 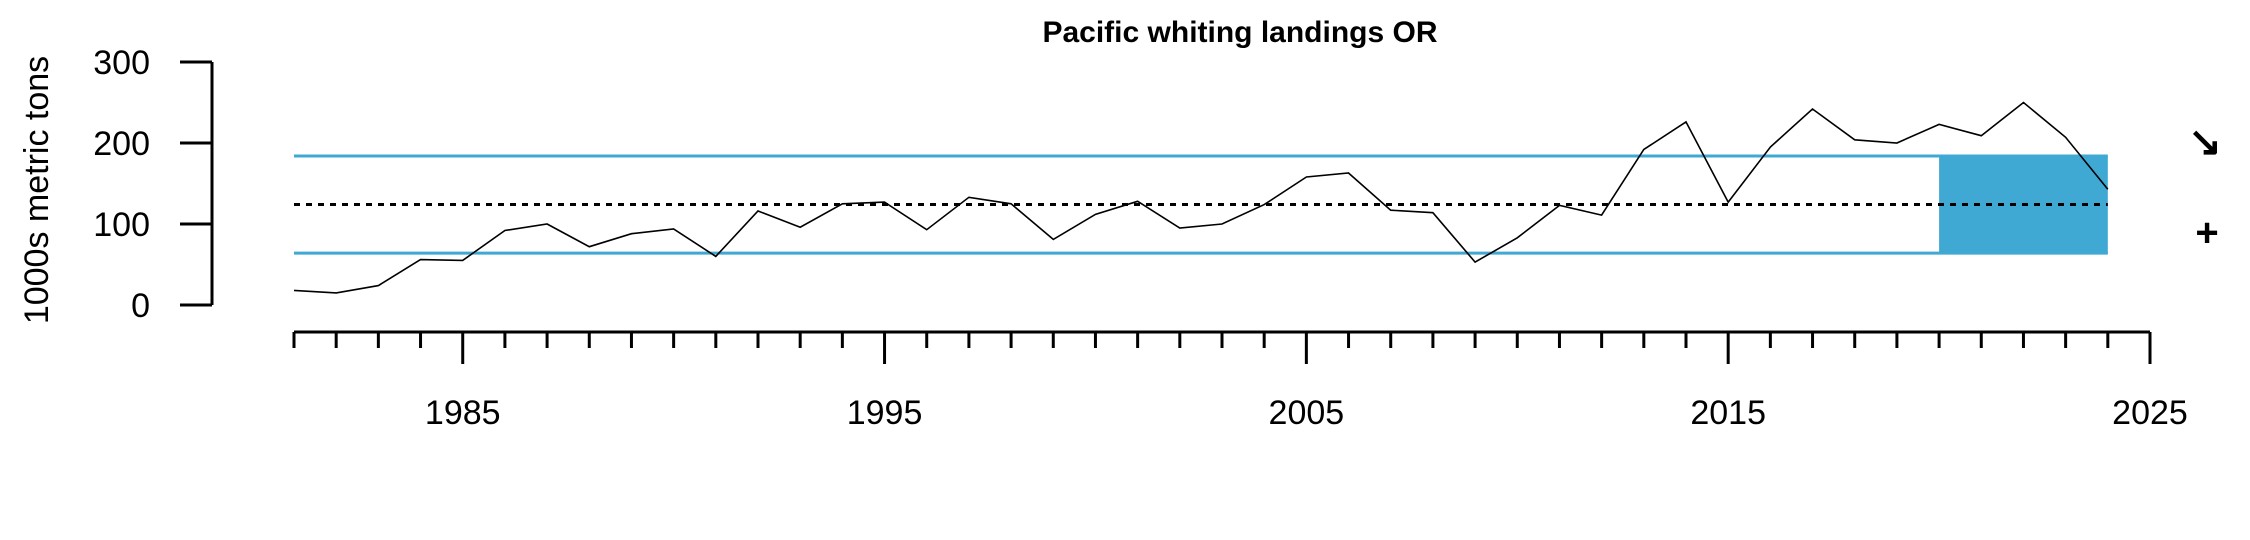 I want to click on y-tick-label: 200, so click(x=121, y=144).